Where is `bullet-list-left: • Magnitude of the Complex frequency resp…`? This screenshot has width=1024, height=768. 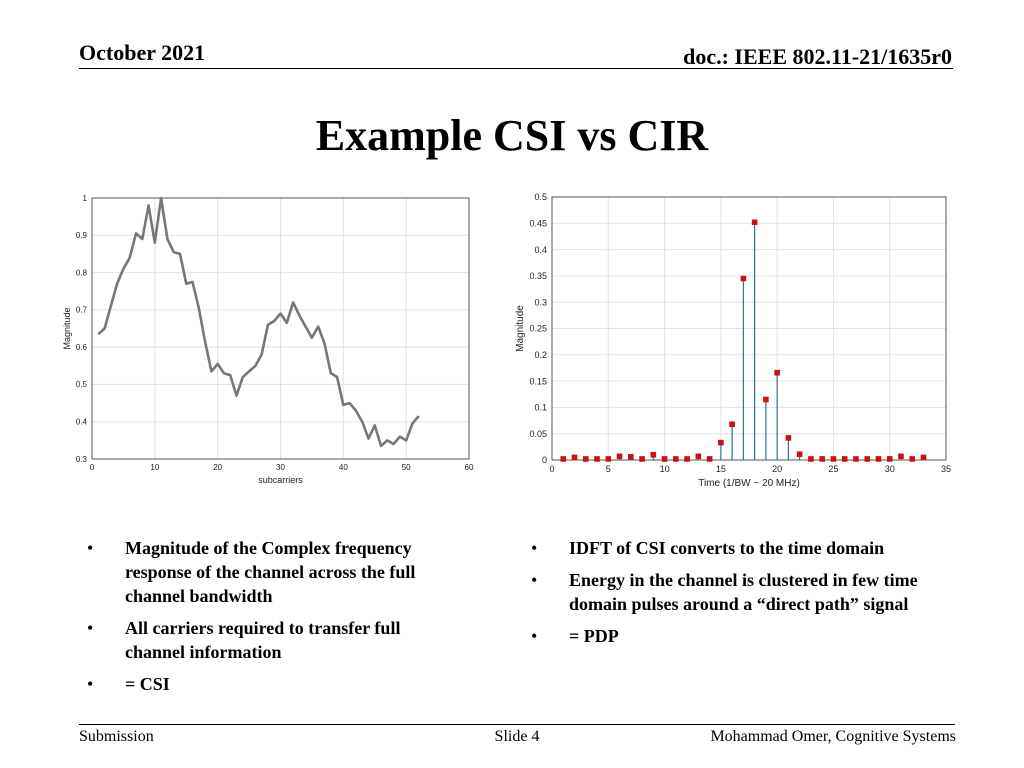 bullet-list-left: • Magnitude of the Complex frequency resp… is located at coordinates (272, 620).